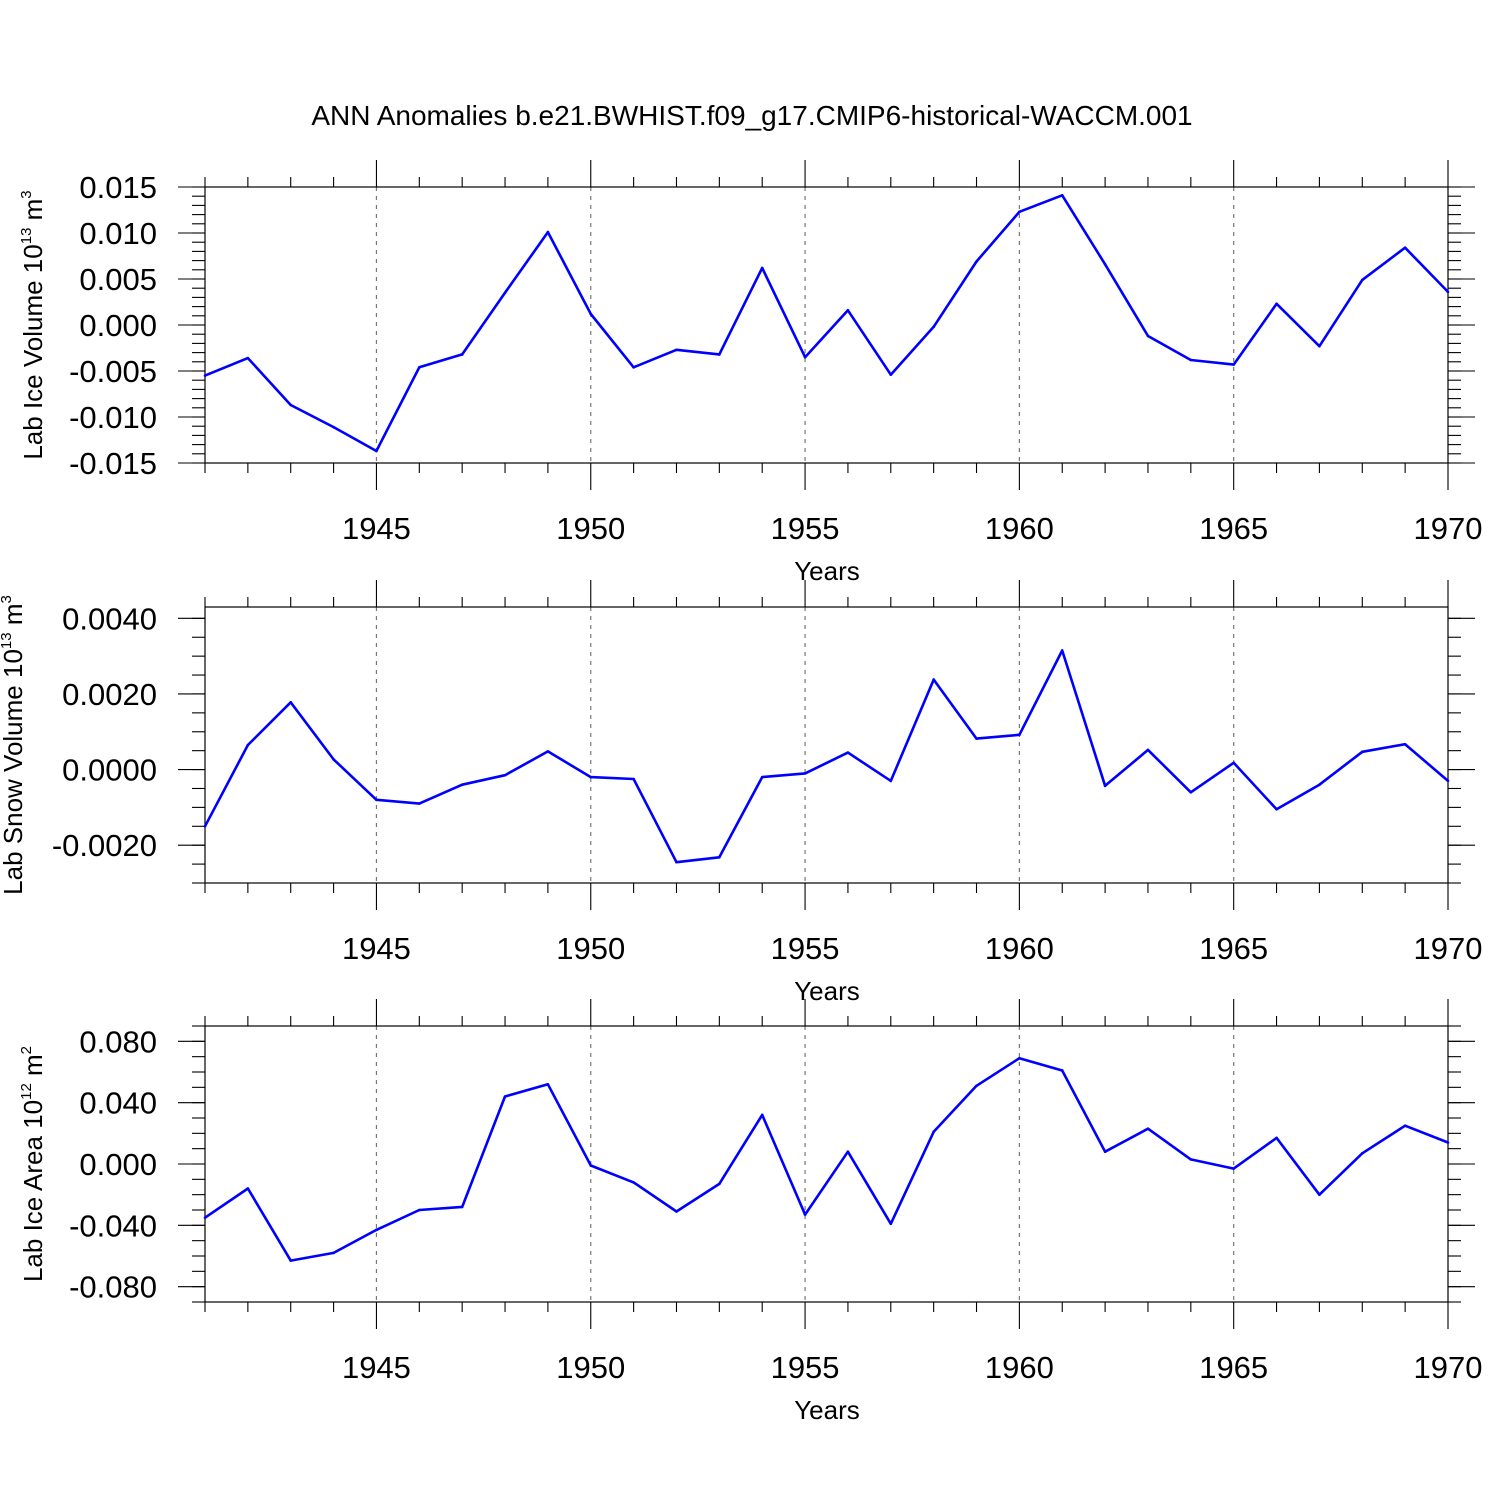 The image size is (1500, 1500). Describe the element at coordinates (33, 324) in the screenshot. I see `y-axis-label: Lab Ice Volume 1013 m3` at that location.